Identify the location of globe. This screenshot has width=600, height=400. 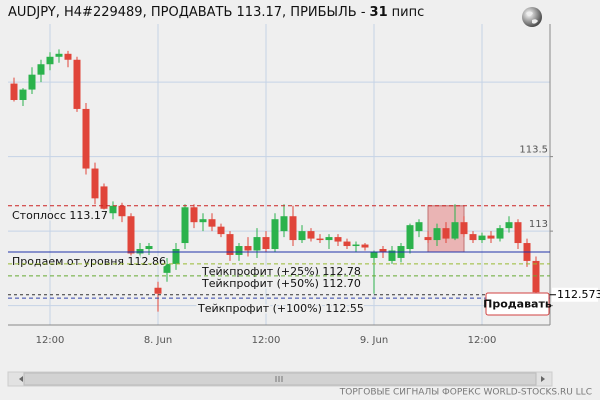
(532, 17).